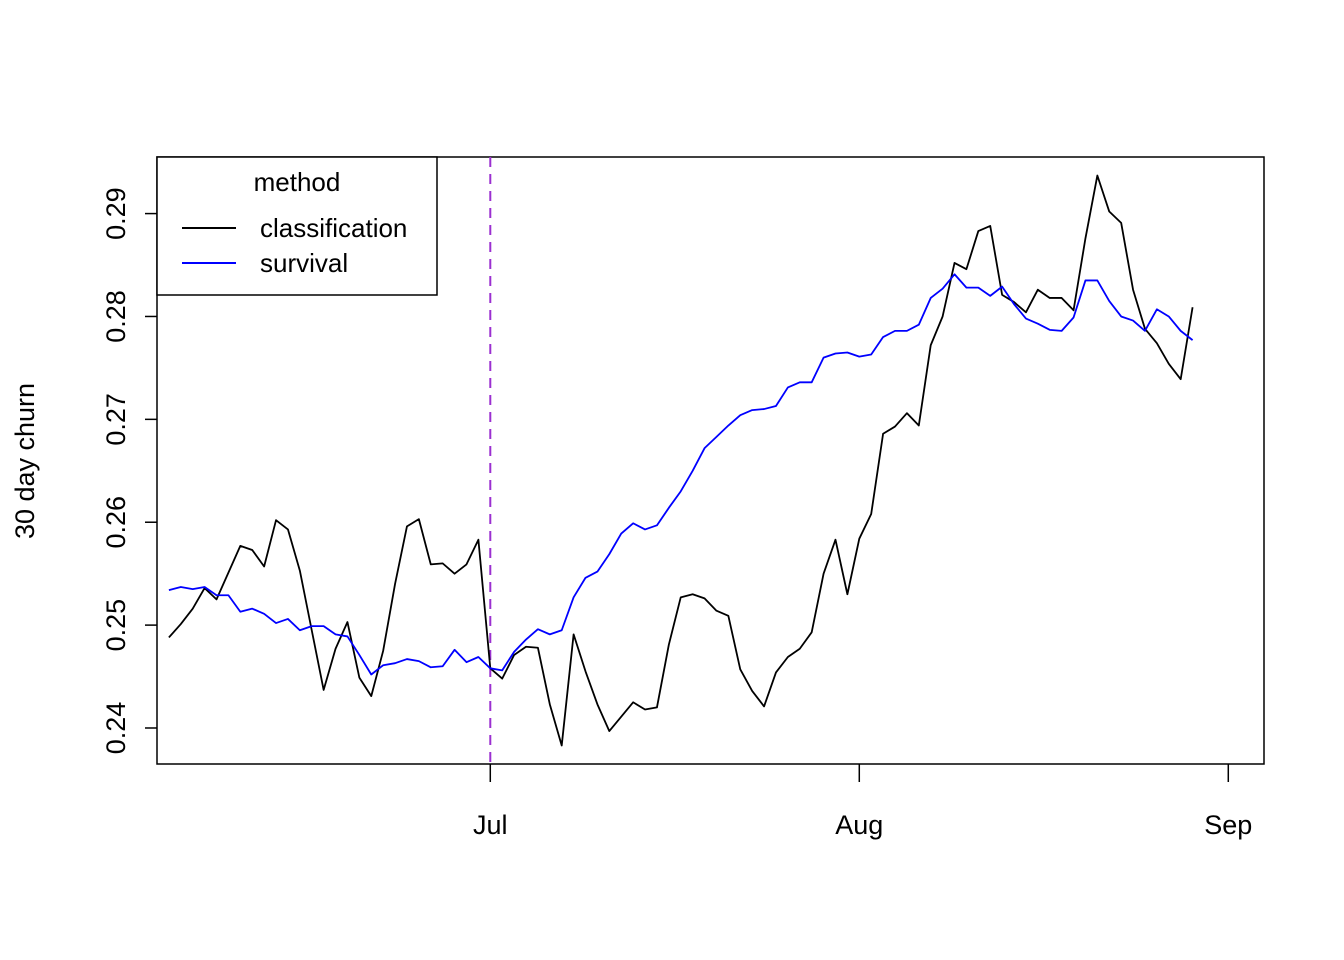 This screenshot has width=1344, height=960. I want to click on x-tick-label: Jul, so click(490, 825).